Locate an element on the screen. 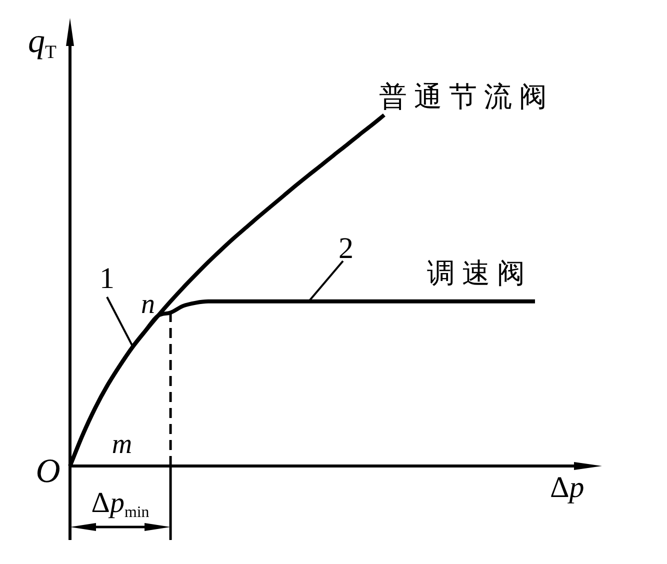 This screenshot has height=564, width=667. annotation: Δp$_{min}$ is located at coordinates (120, 504).